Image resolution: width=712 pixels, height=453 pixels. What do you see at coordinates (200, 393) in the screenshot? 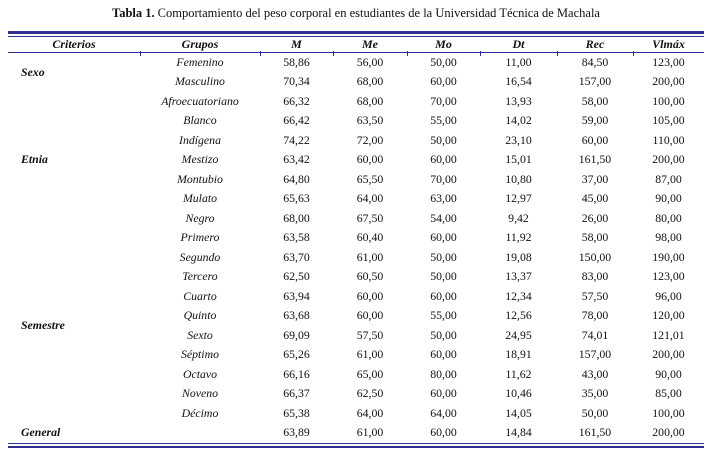
I see `group-label: Noveno` at bounding box center [200, 393].